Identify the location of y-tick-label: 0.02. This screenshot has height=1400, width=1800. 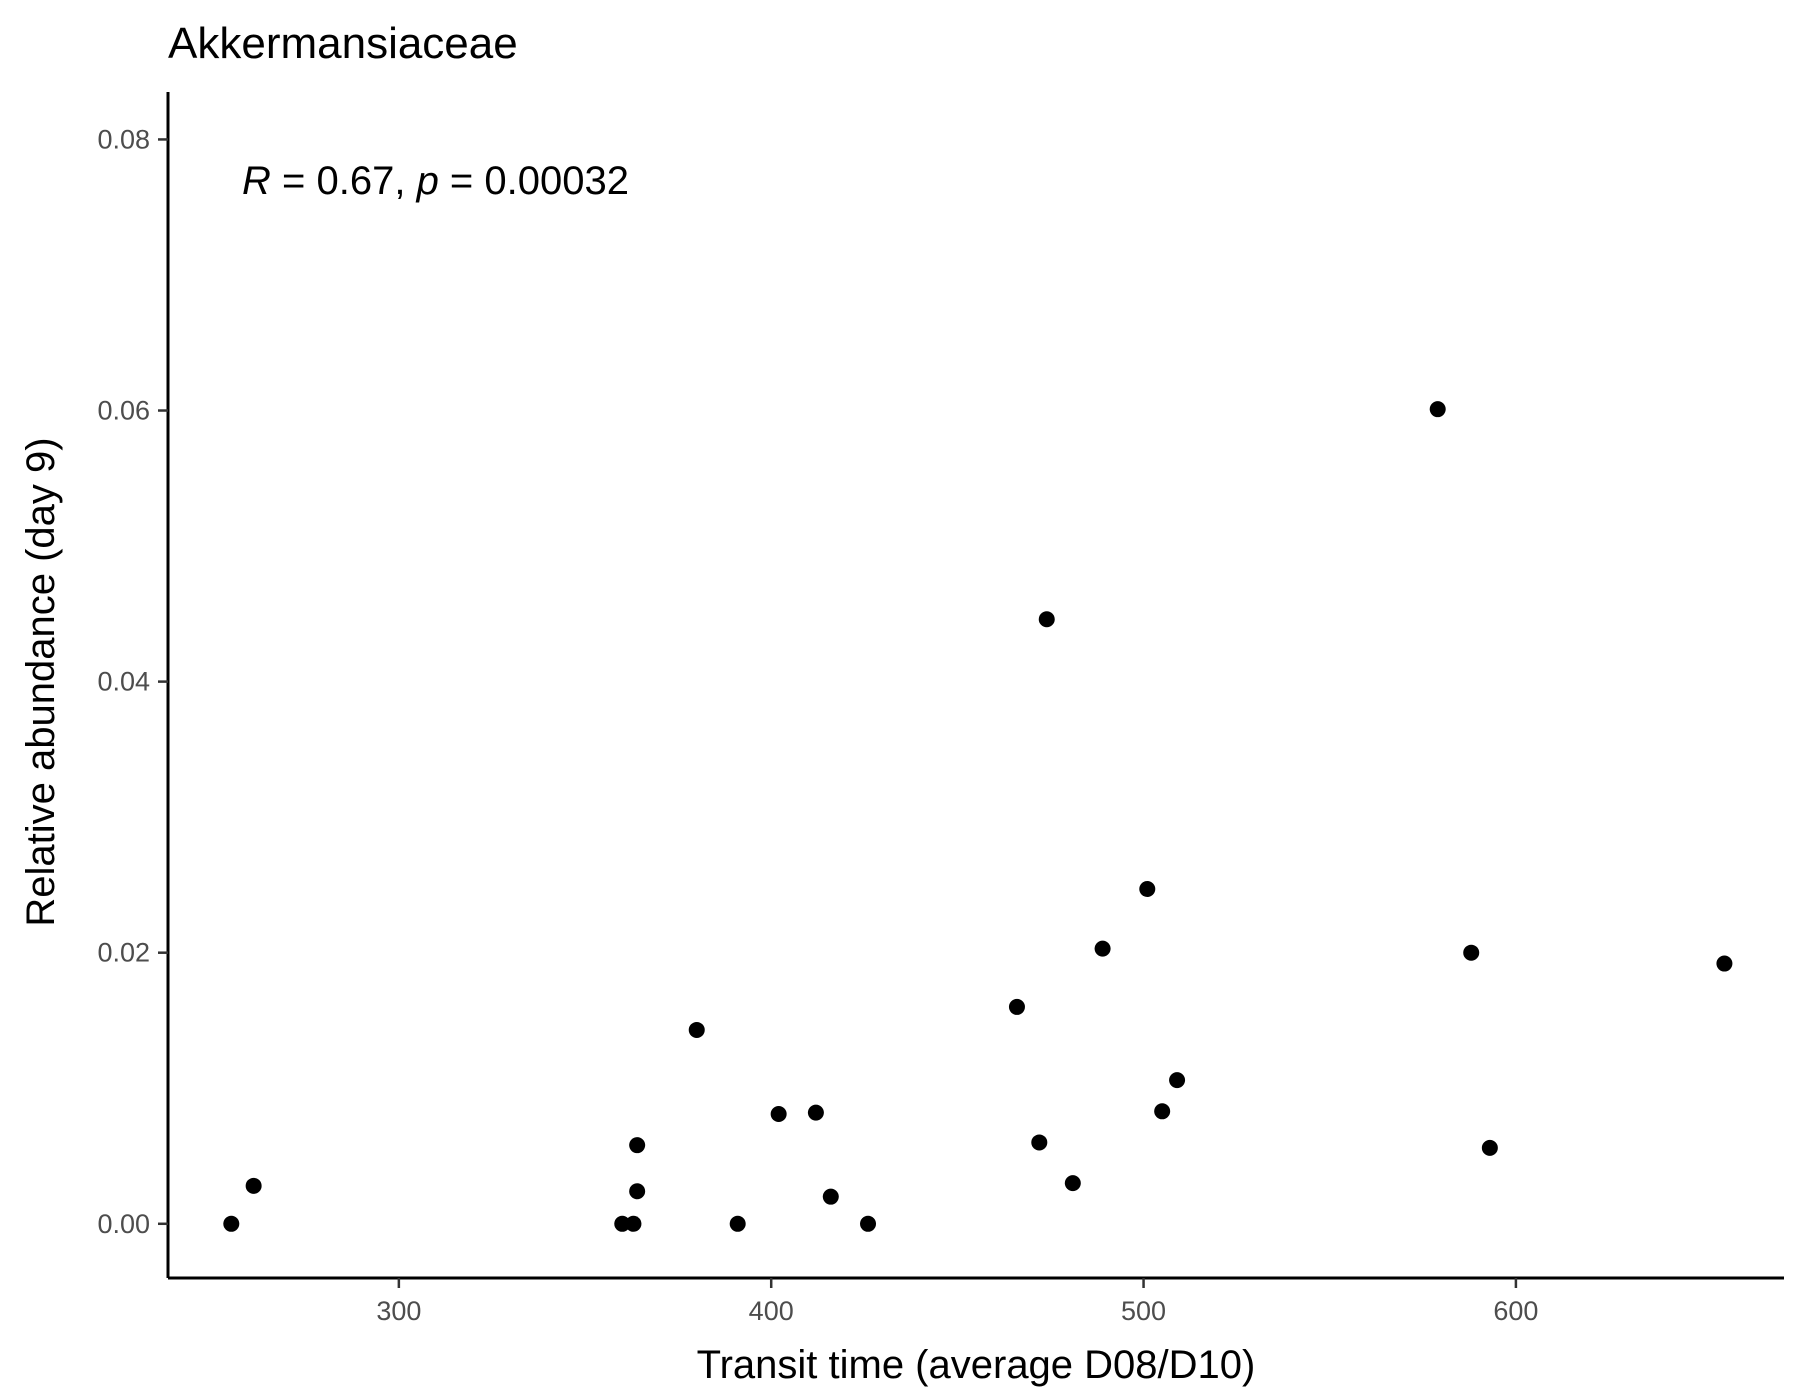
(123, 953).